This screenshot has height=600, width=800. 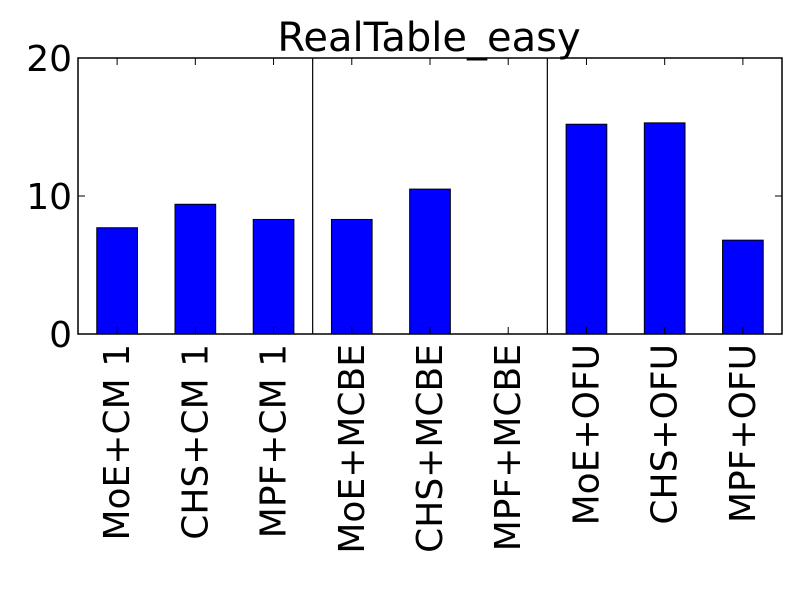 I want to click on group-separators, so click(x=430, y=196).